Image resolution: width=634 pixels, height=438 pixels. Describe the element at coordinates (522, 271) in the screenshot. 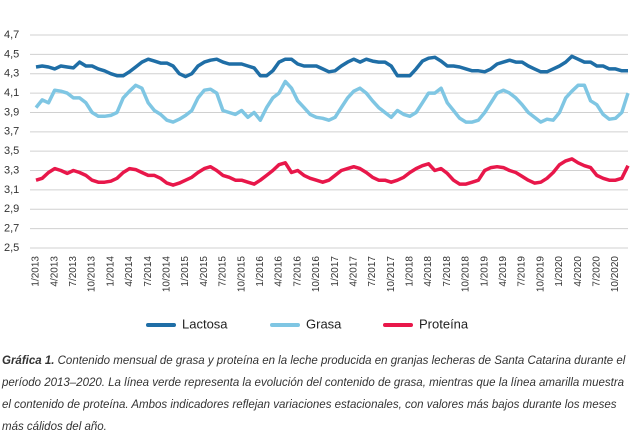

I see `x-tick-label: 7/2019` at that location.